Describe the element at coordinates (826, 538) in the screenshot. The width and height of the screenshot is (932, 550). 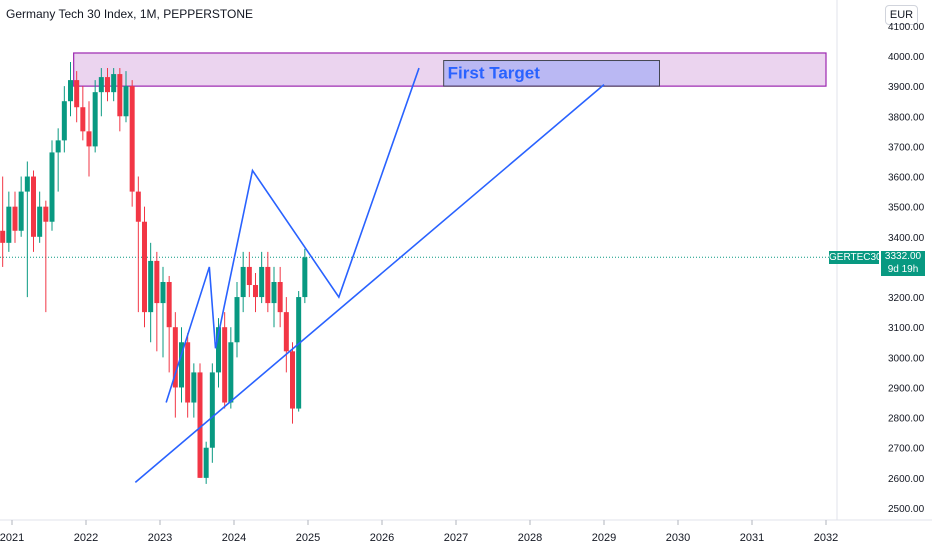
I see `x-tick-label: 2032` at that location.